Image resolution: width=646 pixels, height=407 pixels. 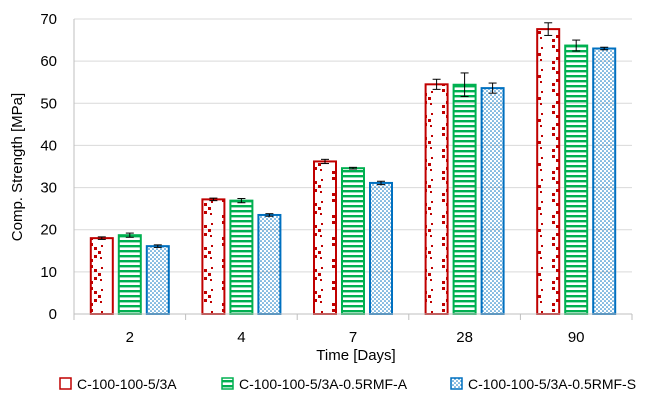 I want to click on x-tick-label: 28, so click(x=464, y=337).